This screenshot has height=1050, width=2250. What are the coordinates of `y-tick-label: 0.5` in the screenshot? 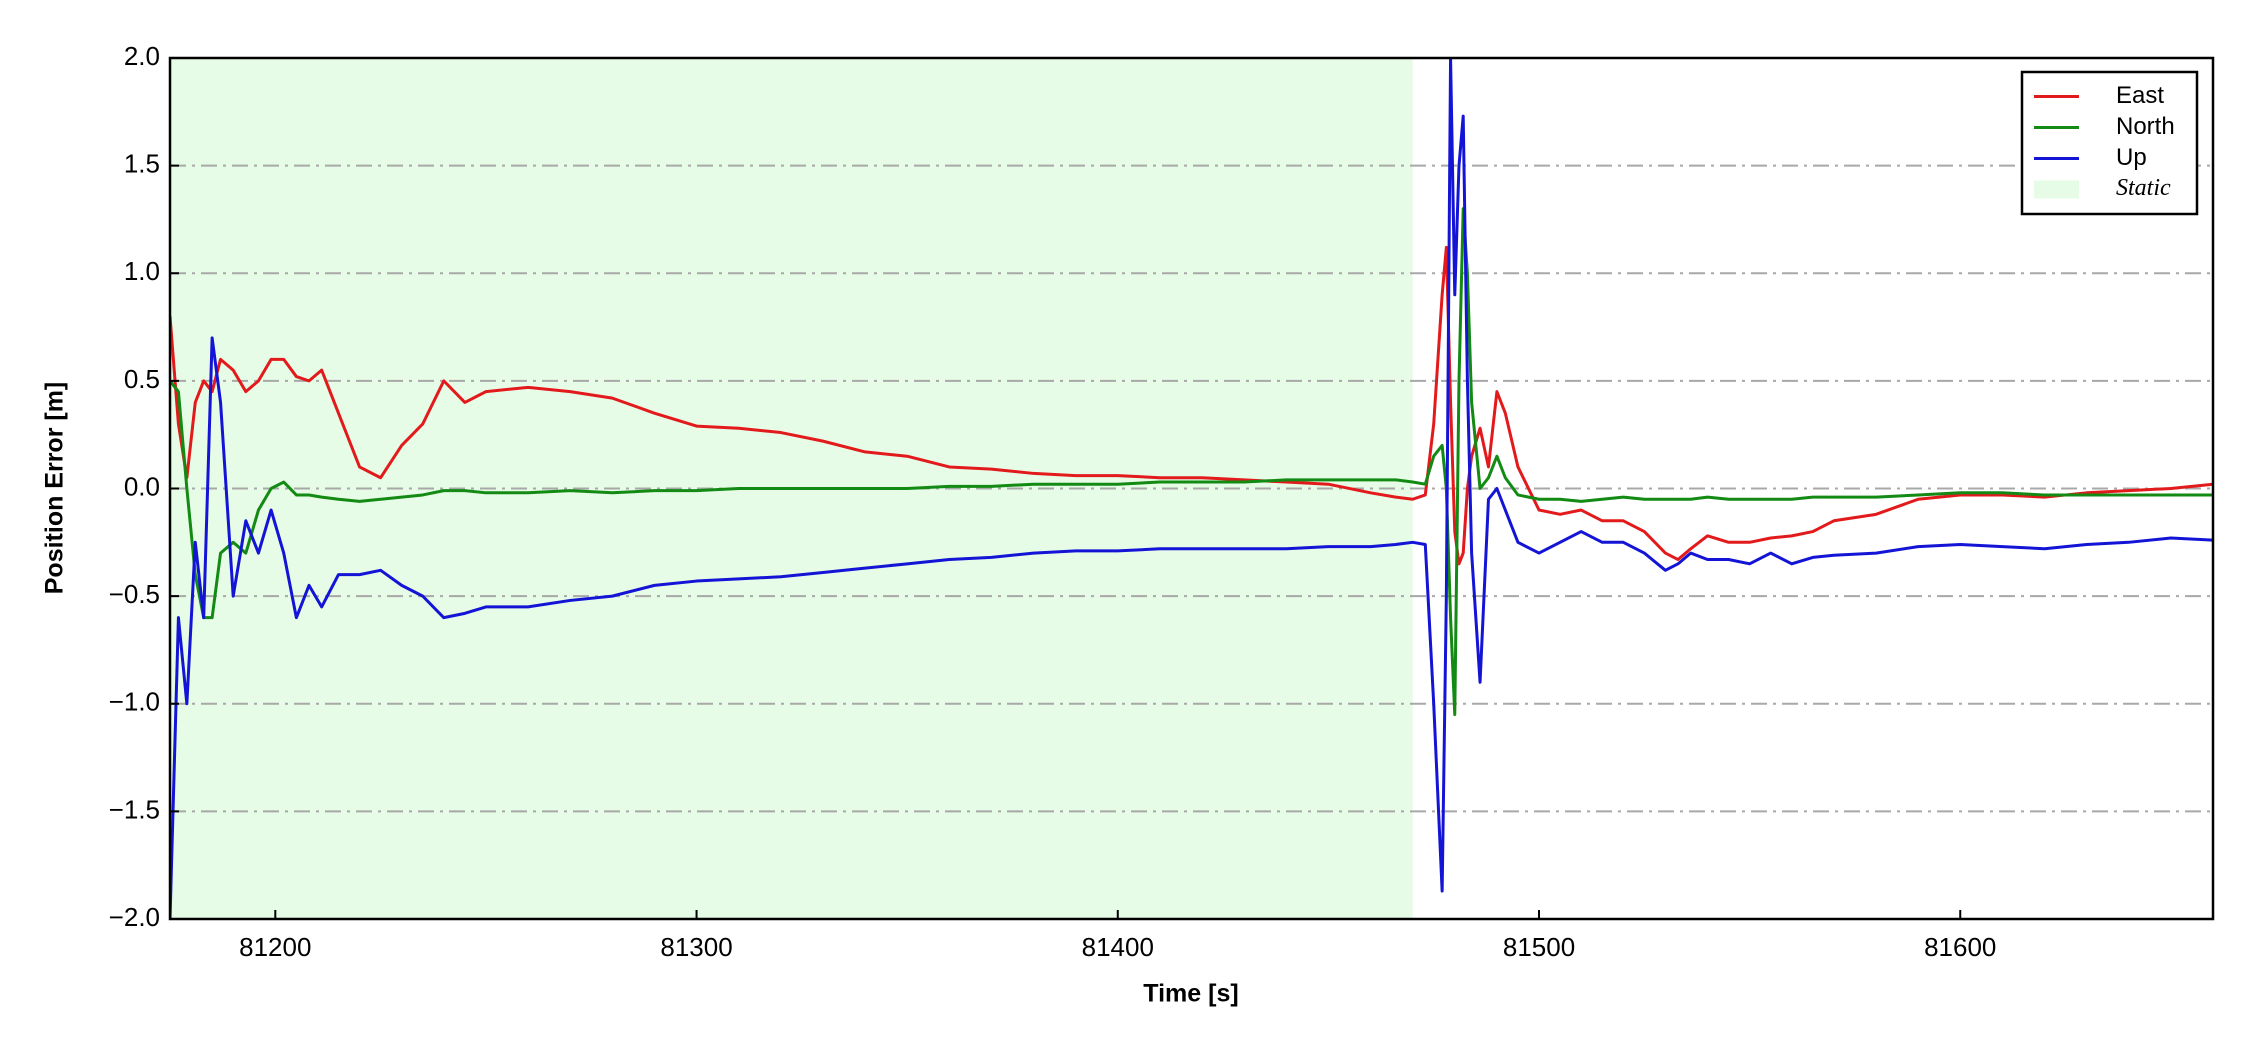 It's located at (142, 379).